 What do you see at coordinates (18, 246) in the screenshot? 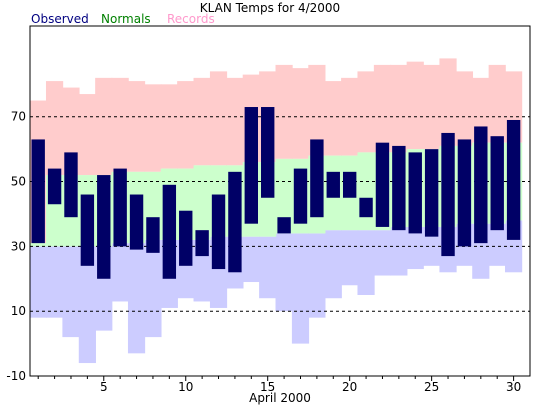
I see `y-tick-label: 30` at bounding box center [18, 246].